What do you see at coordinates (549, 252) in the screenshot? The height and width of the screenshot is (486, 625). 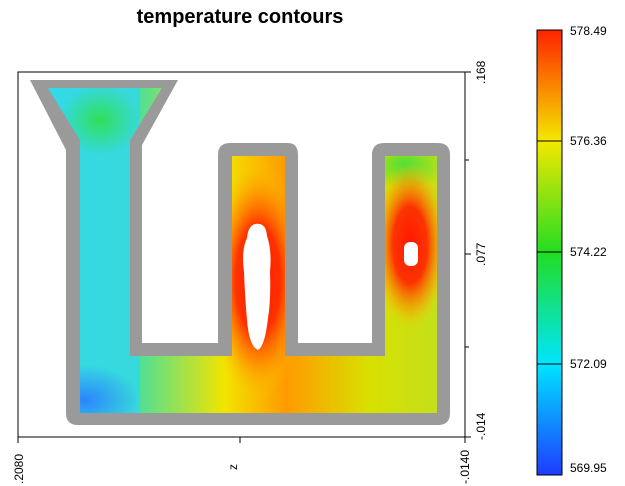 I see `colorbar-ticks` at bounding box center [549, 252].